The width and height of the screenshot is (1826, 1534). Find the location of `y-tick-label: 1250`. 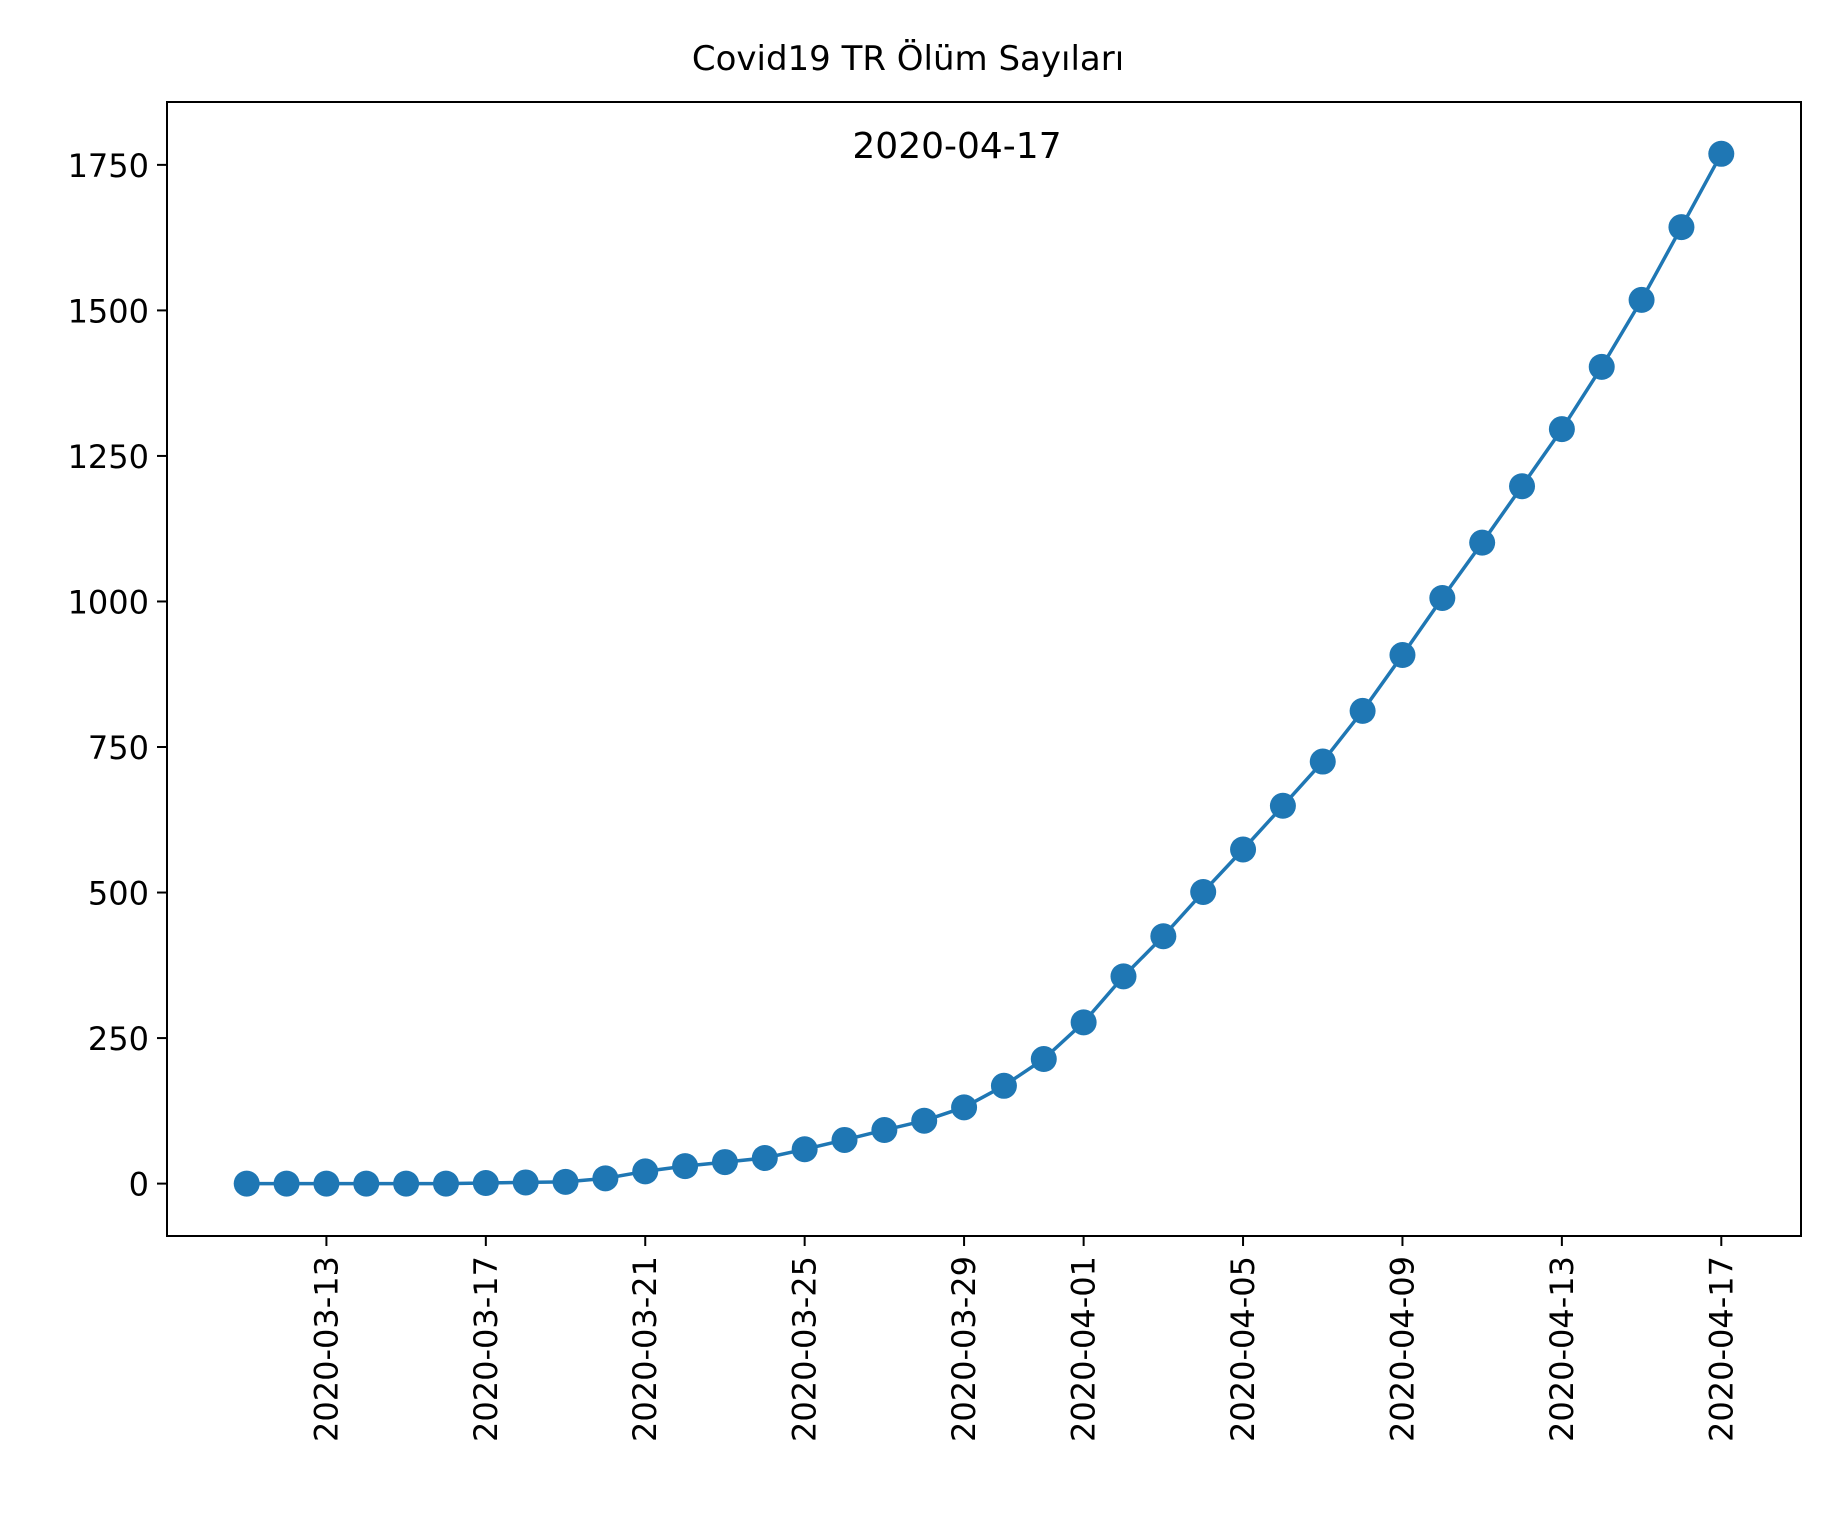

y-tick-label: 1250 is located at coordinates (108, 457).